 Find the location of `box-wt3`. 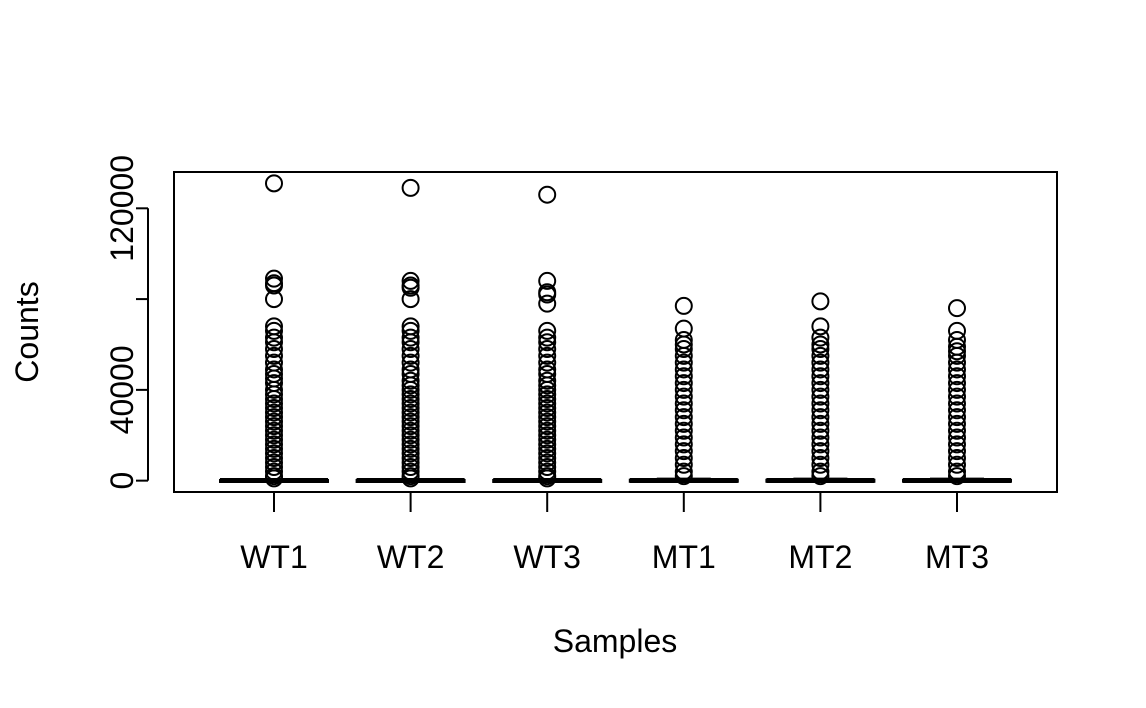

box-wt3 is located at coordinates (547, 336).